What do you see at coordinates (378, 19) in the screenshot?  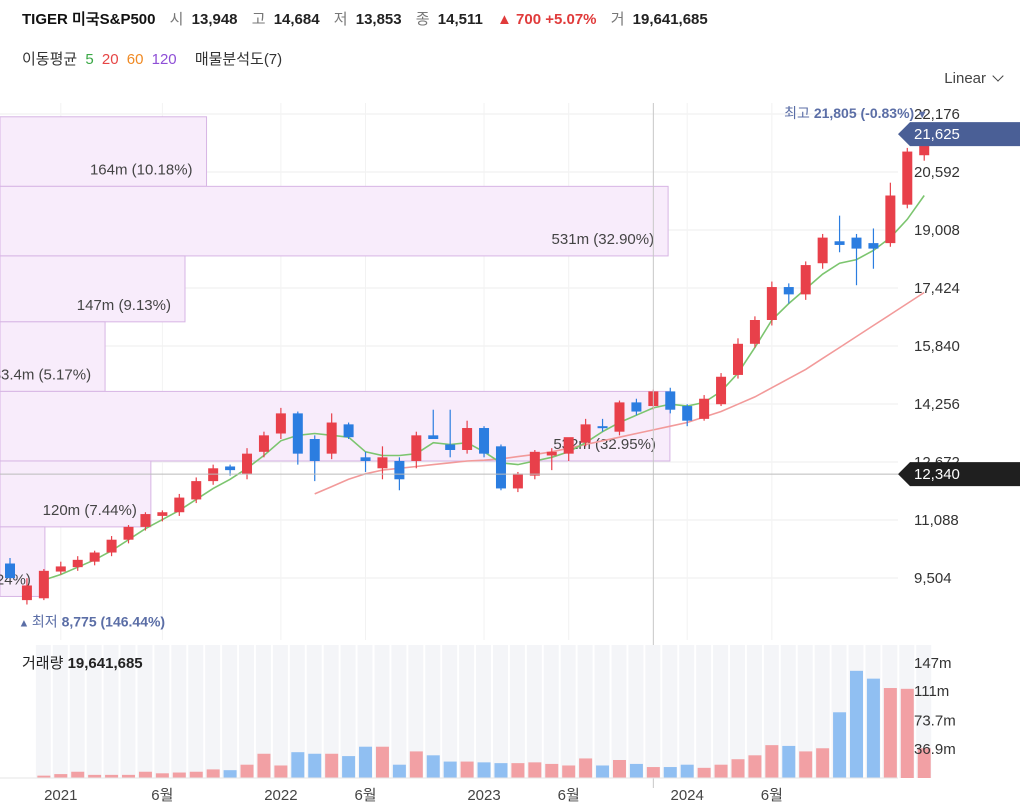 I see `low-value: 13,853` at bounding box center [378, 19].